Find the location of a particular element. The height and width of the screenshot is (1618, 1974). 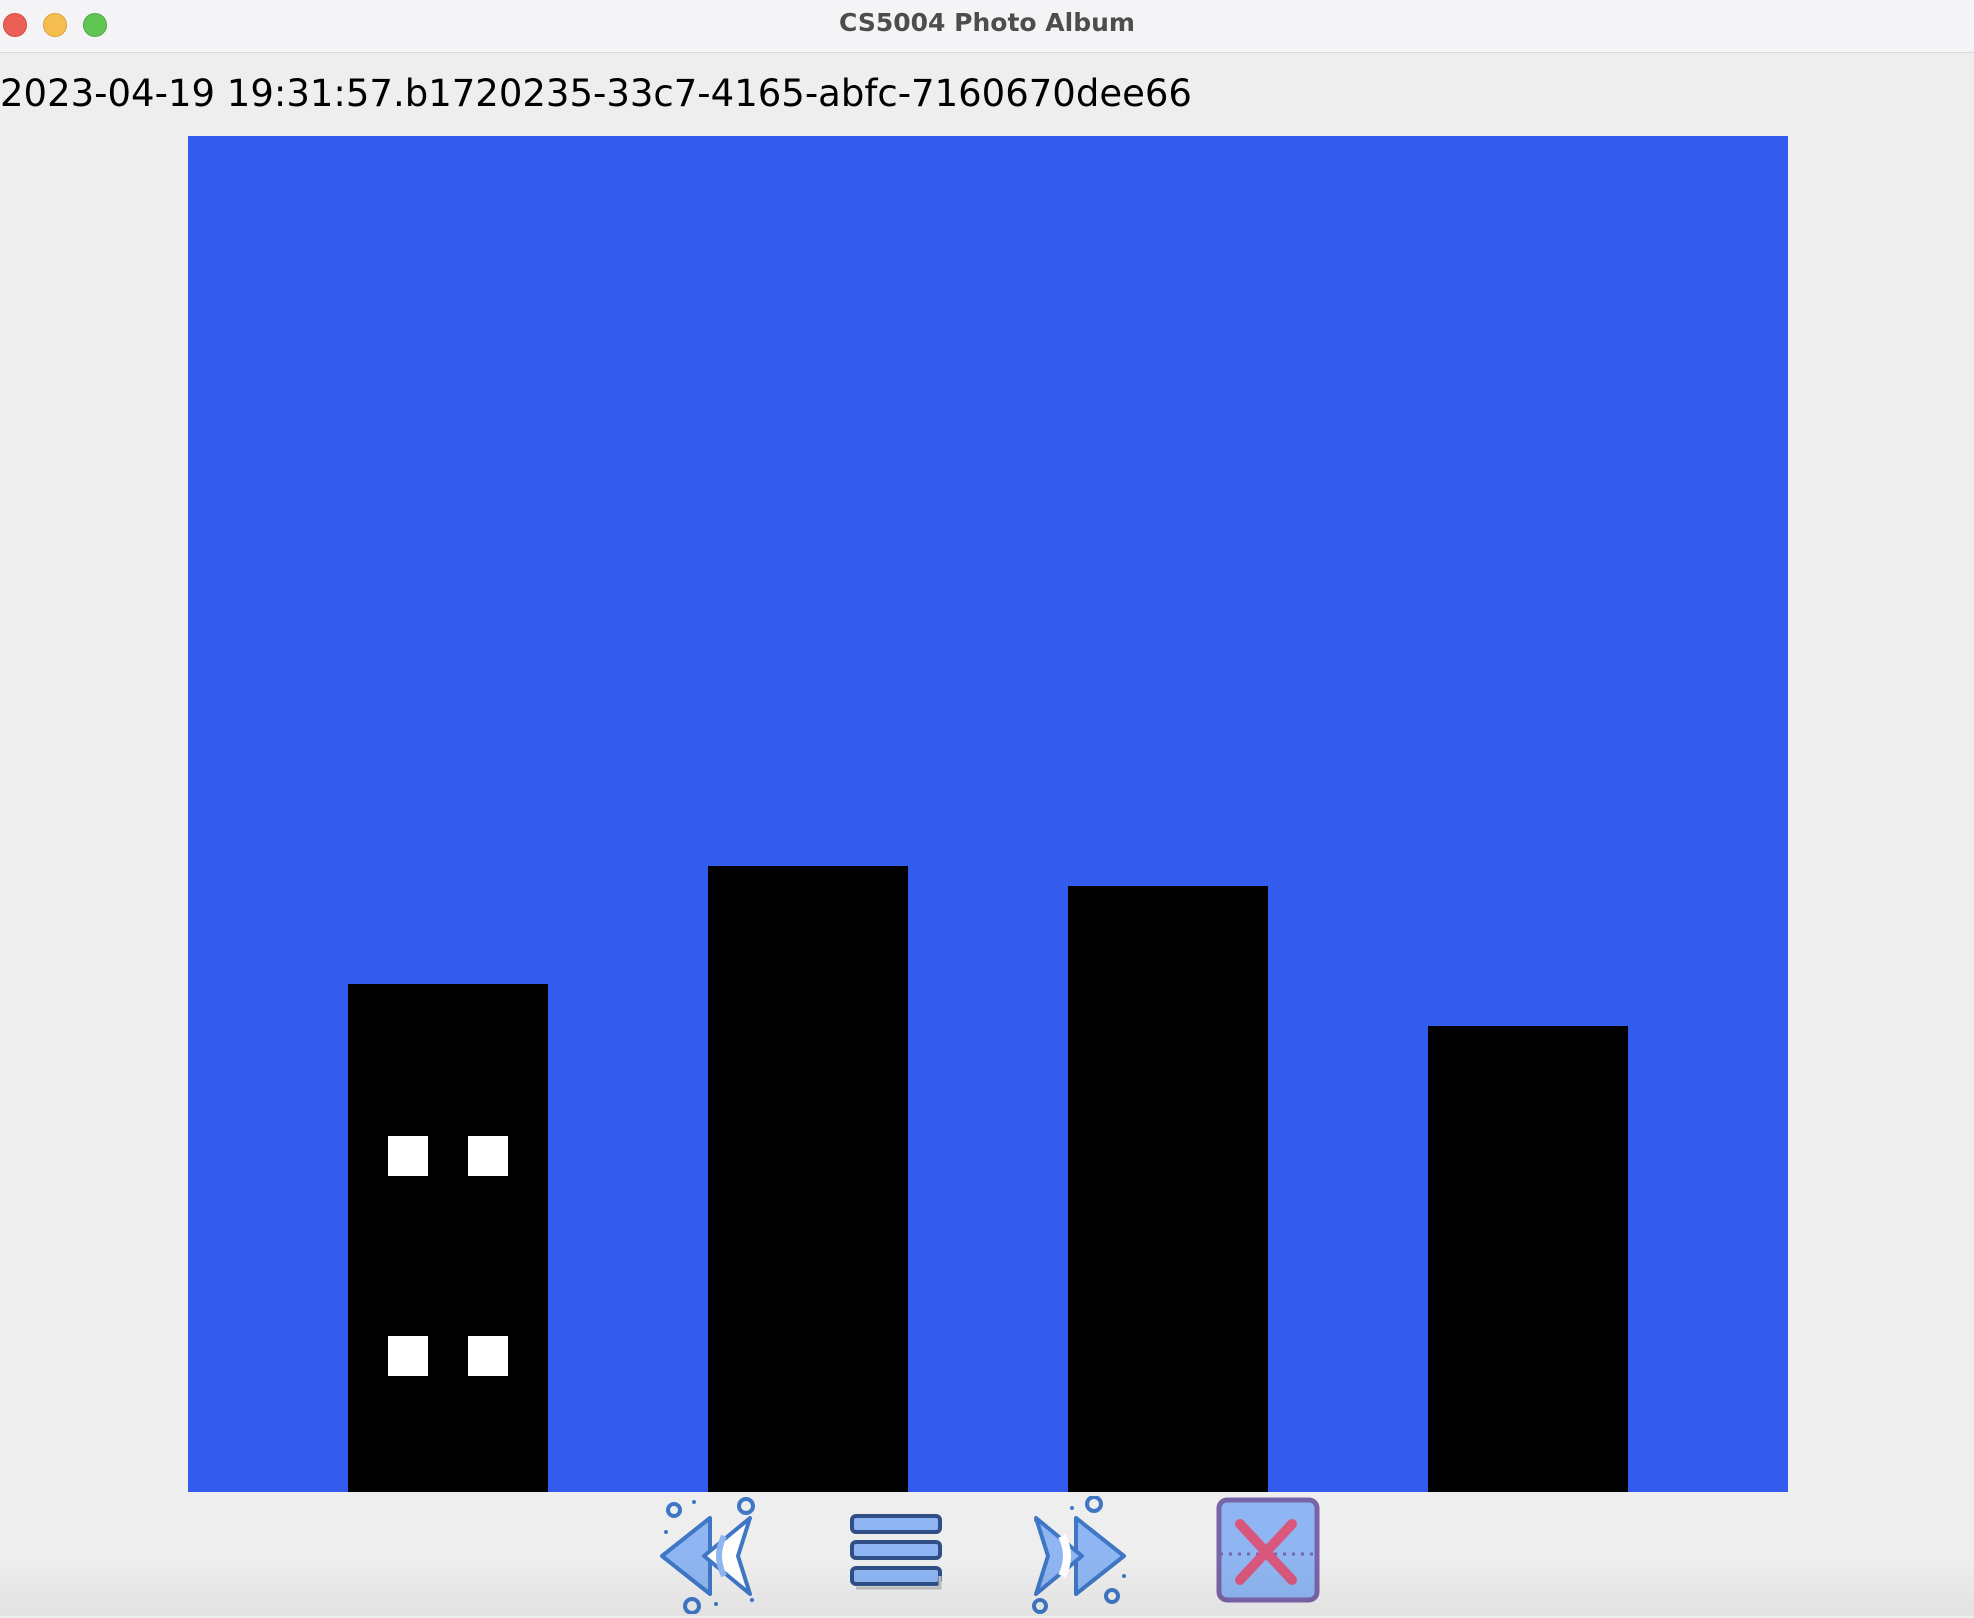

title-bar: CS5004 Photo Album is located at coordinates (987, 26).